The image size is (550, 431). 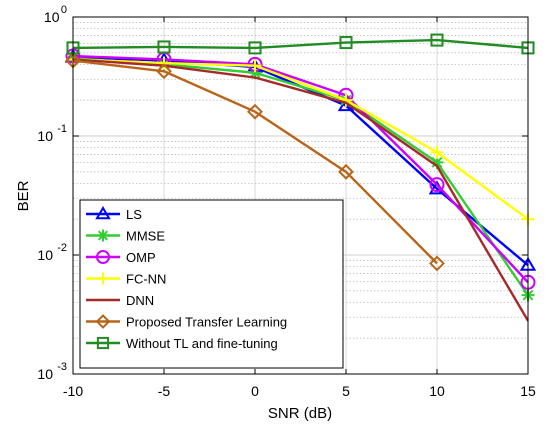 What do you see at coordinates (114, 214) in the screenshot?
I see `legend-item-ls: LS` at bounding box center [114, 214].